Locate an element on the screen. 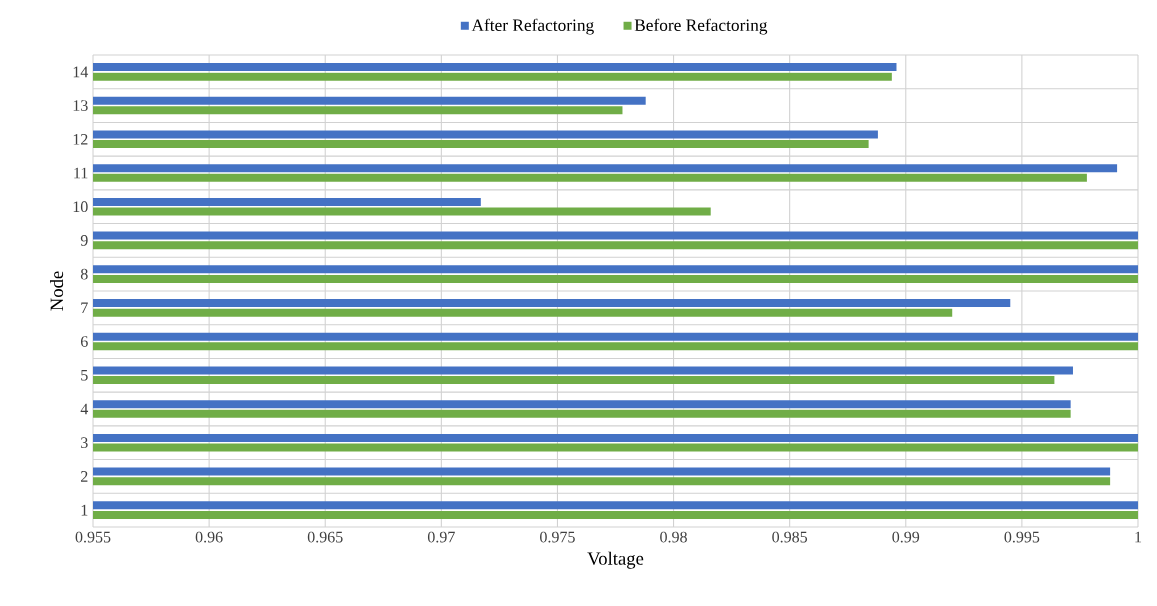 The height and width of the screenshot is (606, 1157). y-tick-label: 12 is located at coordinates (80, 139).